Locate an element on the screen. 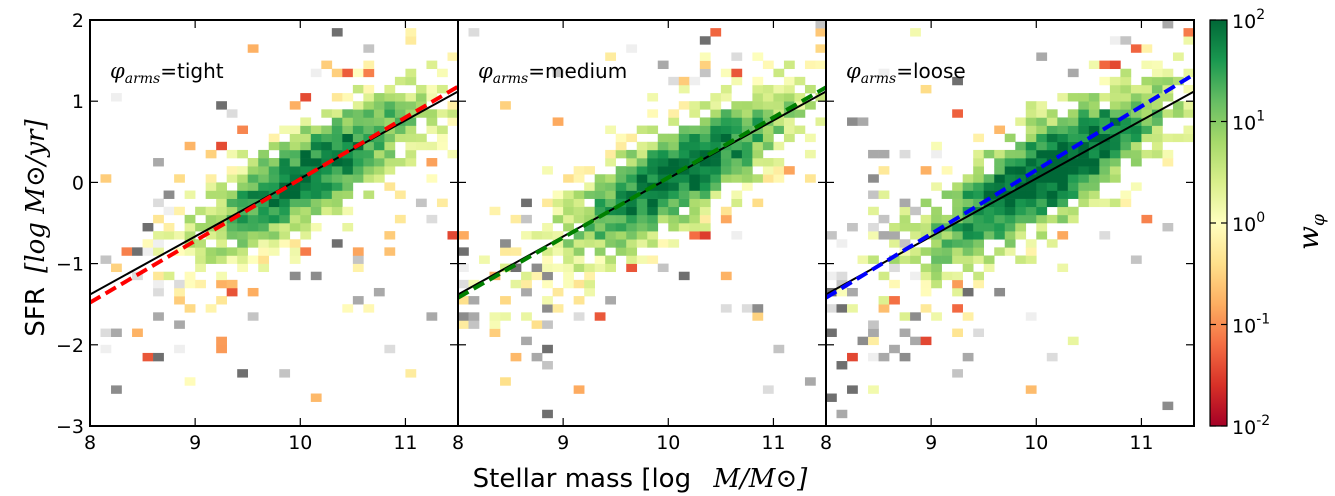 The width and height of the screenshot is (1335, 496). y-tick-label: −1 is located at coordinates (70, 265).